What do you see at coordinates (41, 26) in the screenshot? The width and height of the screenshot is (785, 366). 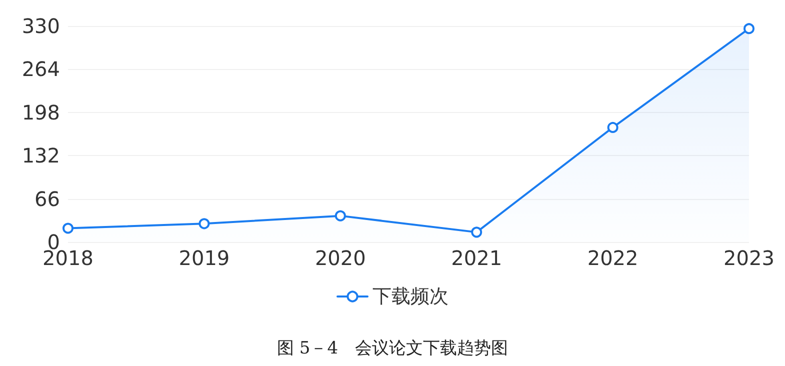 I see `y-tick-label: 330` at bounding box center [41, 26].